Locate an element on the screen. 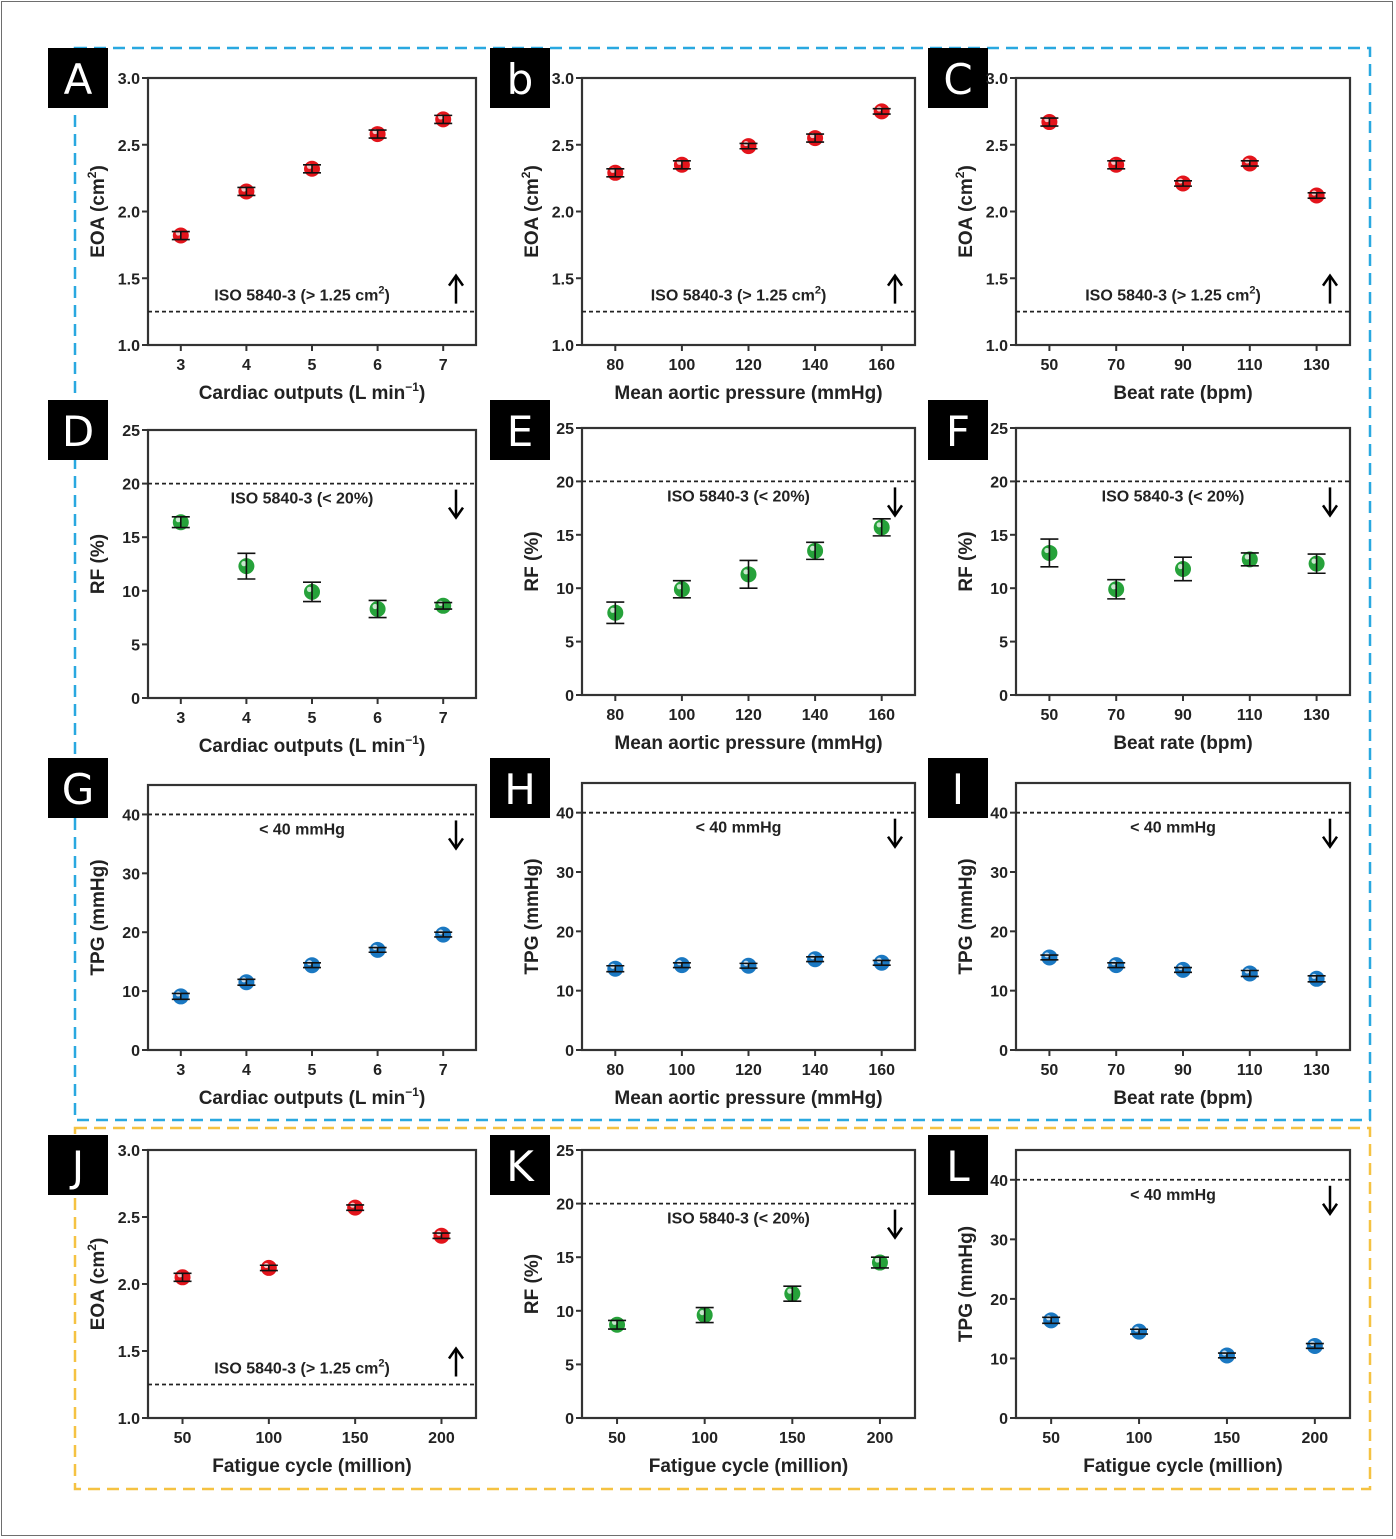 The height and width of the screenshot is (1539, 1396). x-tick-label: 120 is located at coordinates (748, 715).